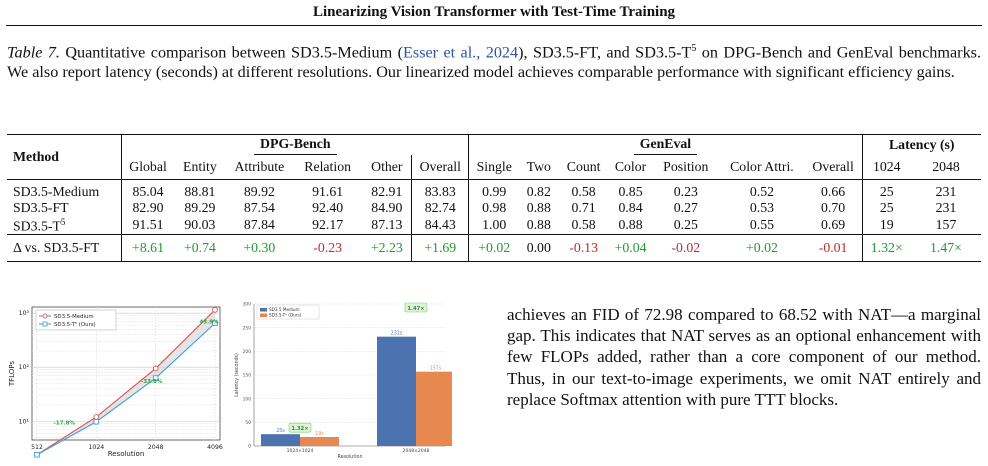  I want to click on y-tick-label: 150, so click(247, 376).